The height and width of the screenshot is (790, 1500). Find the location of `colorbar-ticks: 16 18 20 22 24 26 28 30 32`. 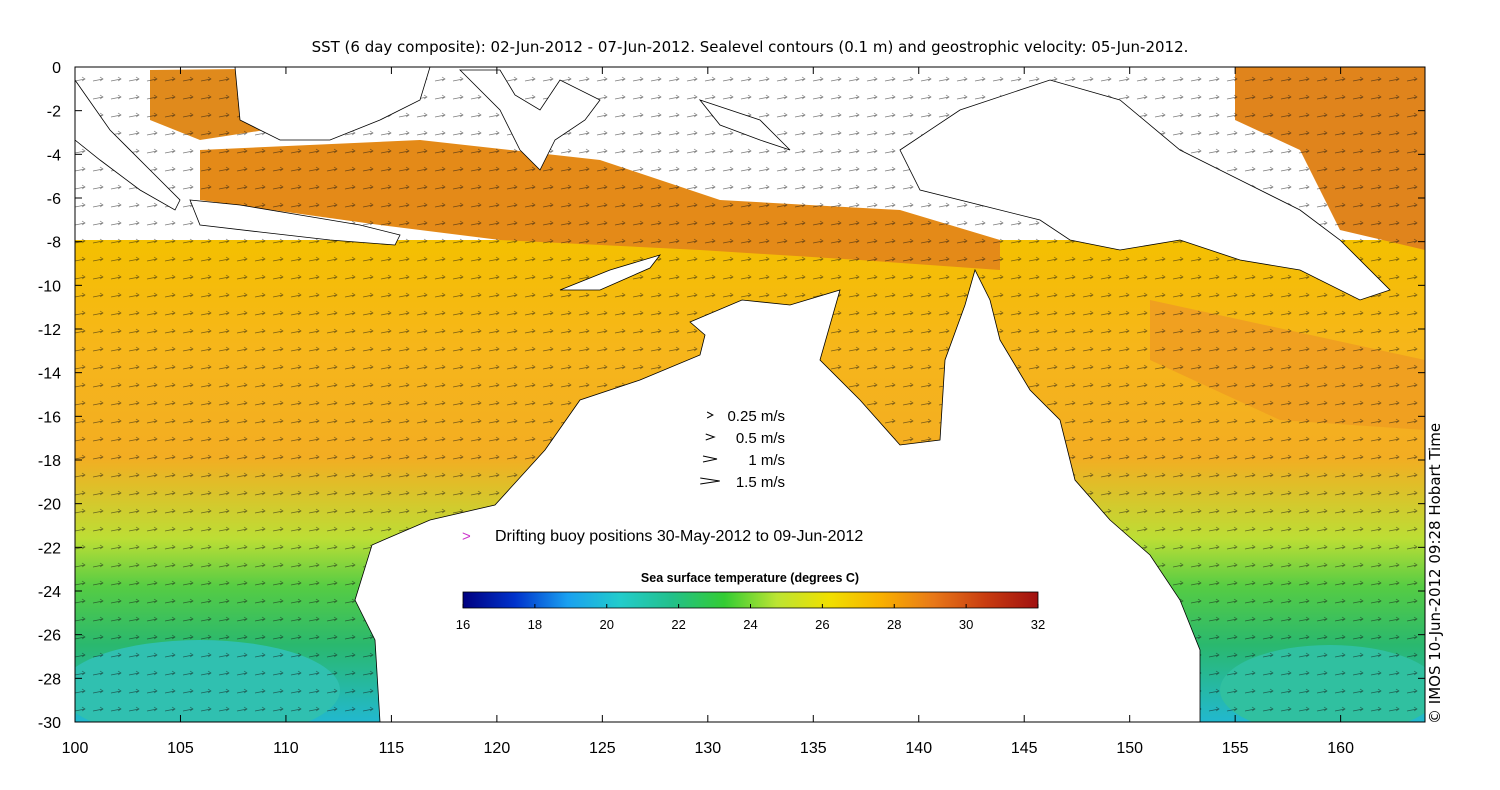

colorbar-ticks: 16 18 20 22 24 26 28 30 32 is located at coordinates (750, 618).